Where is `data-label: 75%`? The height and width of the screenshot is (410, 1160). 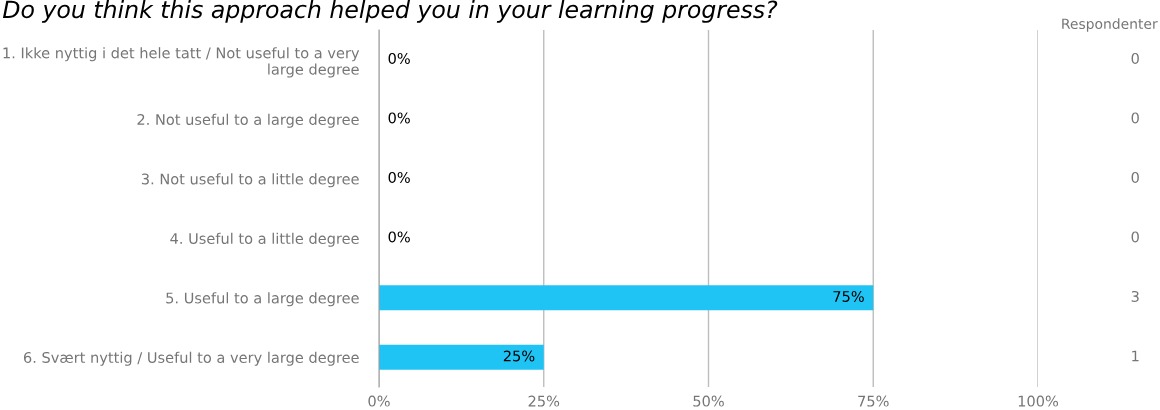 data-label: 75% is located at coordinates (848, 296).